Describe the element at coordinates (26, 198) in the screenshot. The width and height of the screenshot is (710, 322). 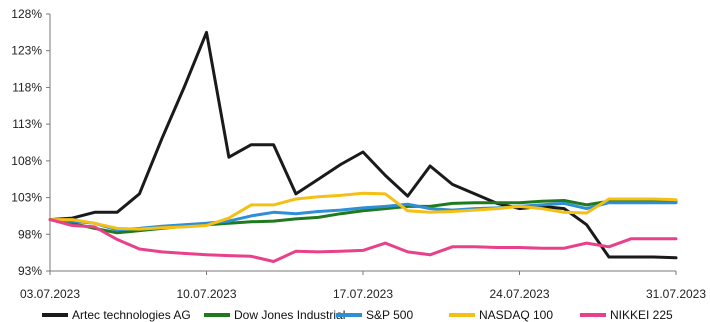
I see `y-tick-label: 103%` at that location.